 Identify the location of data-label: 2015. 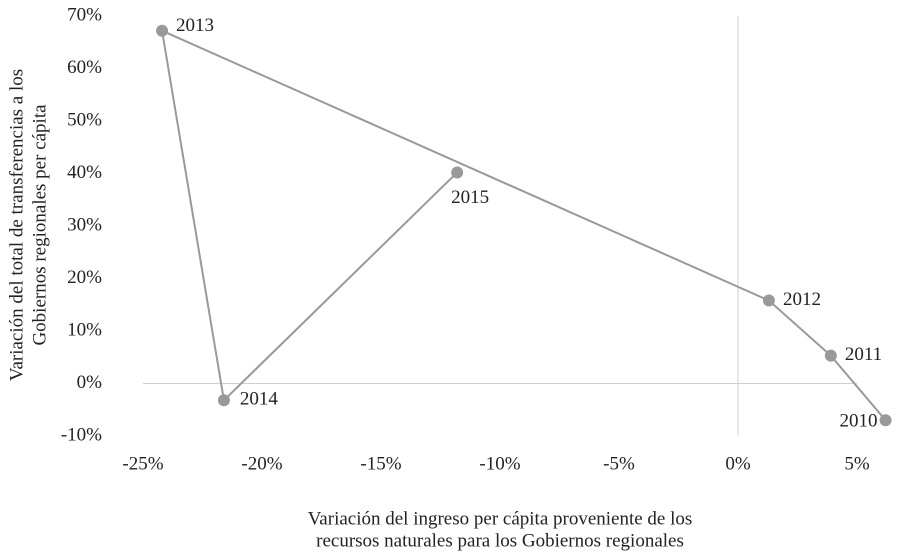
(470, 197).